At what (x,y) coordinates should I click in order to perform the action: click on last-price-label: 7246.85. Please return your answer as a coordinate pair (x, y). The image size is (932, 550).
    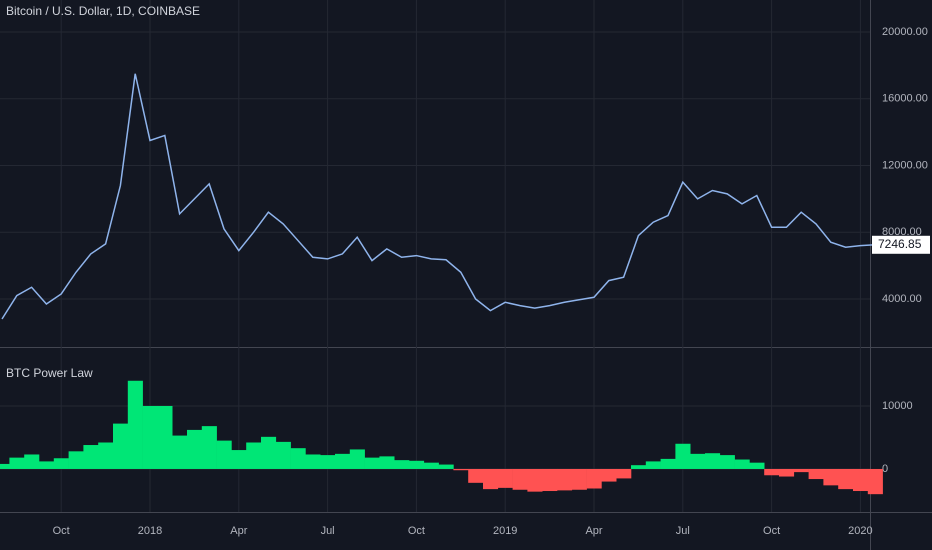
    Looking at the image, I should click on (900, 244).